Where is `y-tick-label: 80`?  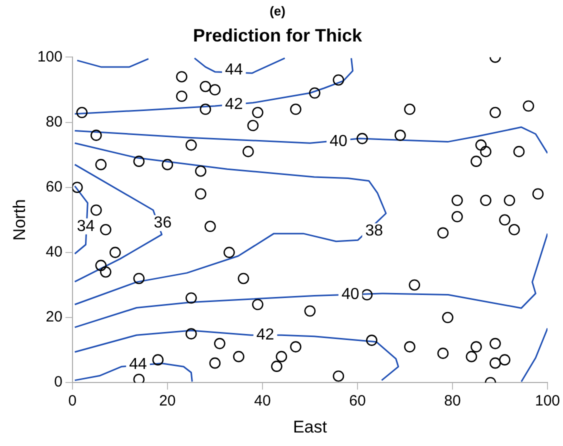
y-tick-label: 80 is located at coordinates (54, 121).